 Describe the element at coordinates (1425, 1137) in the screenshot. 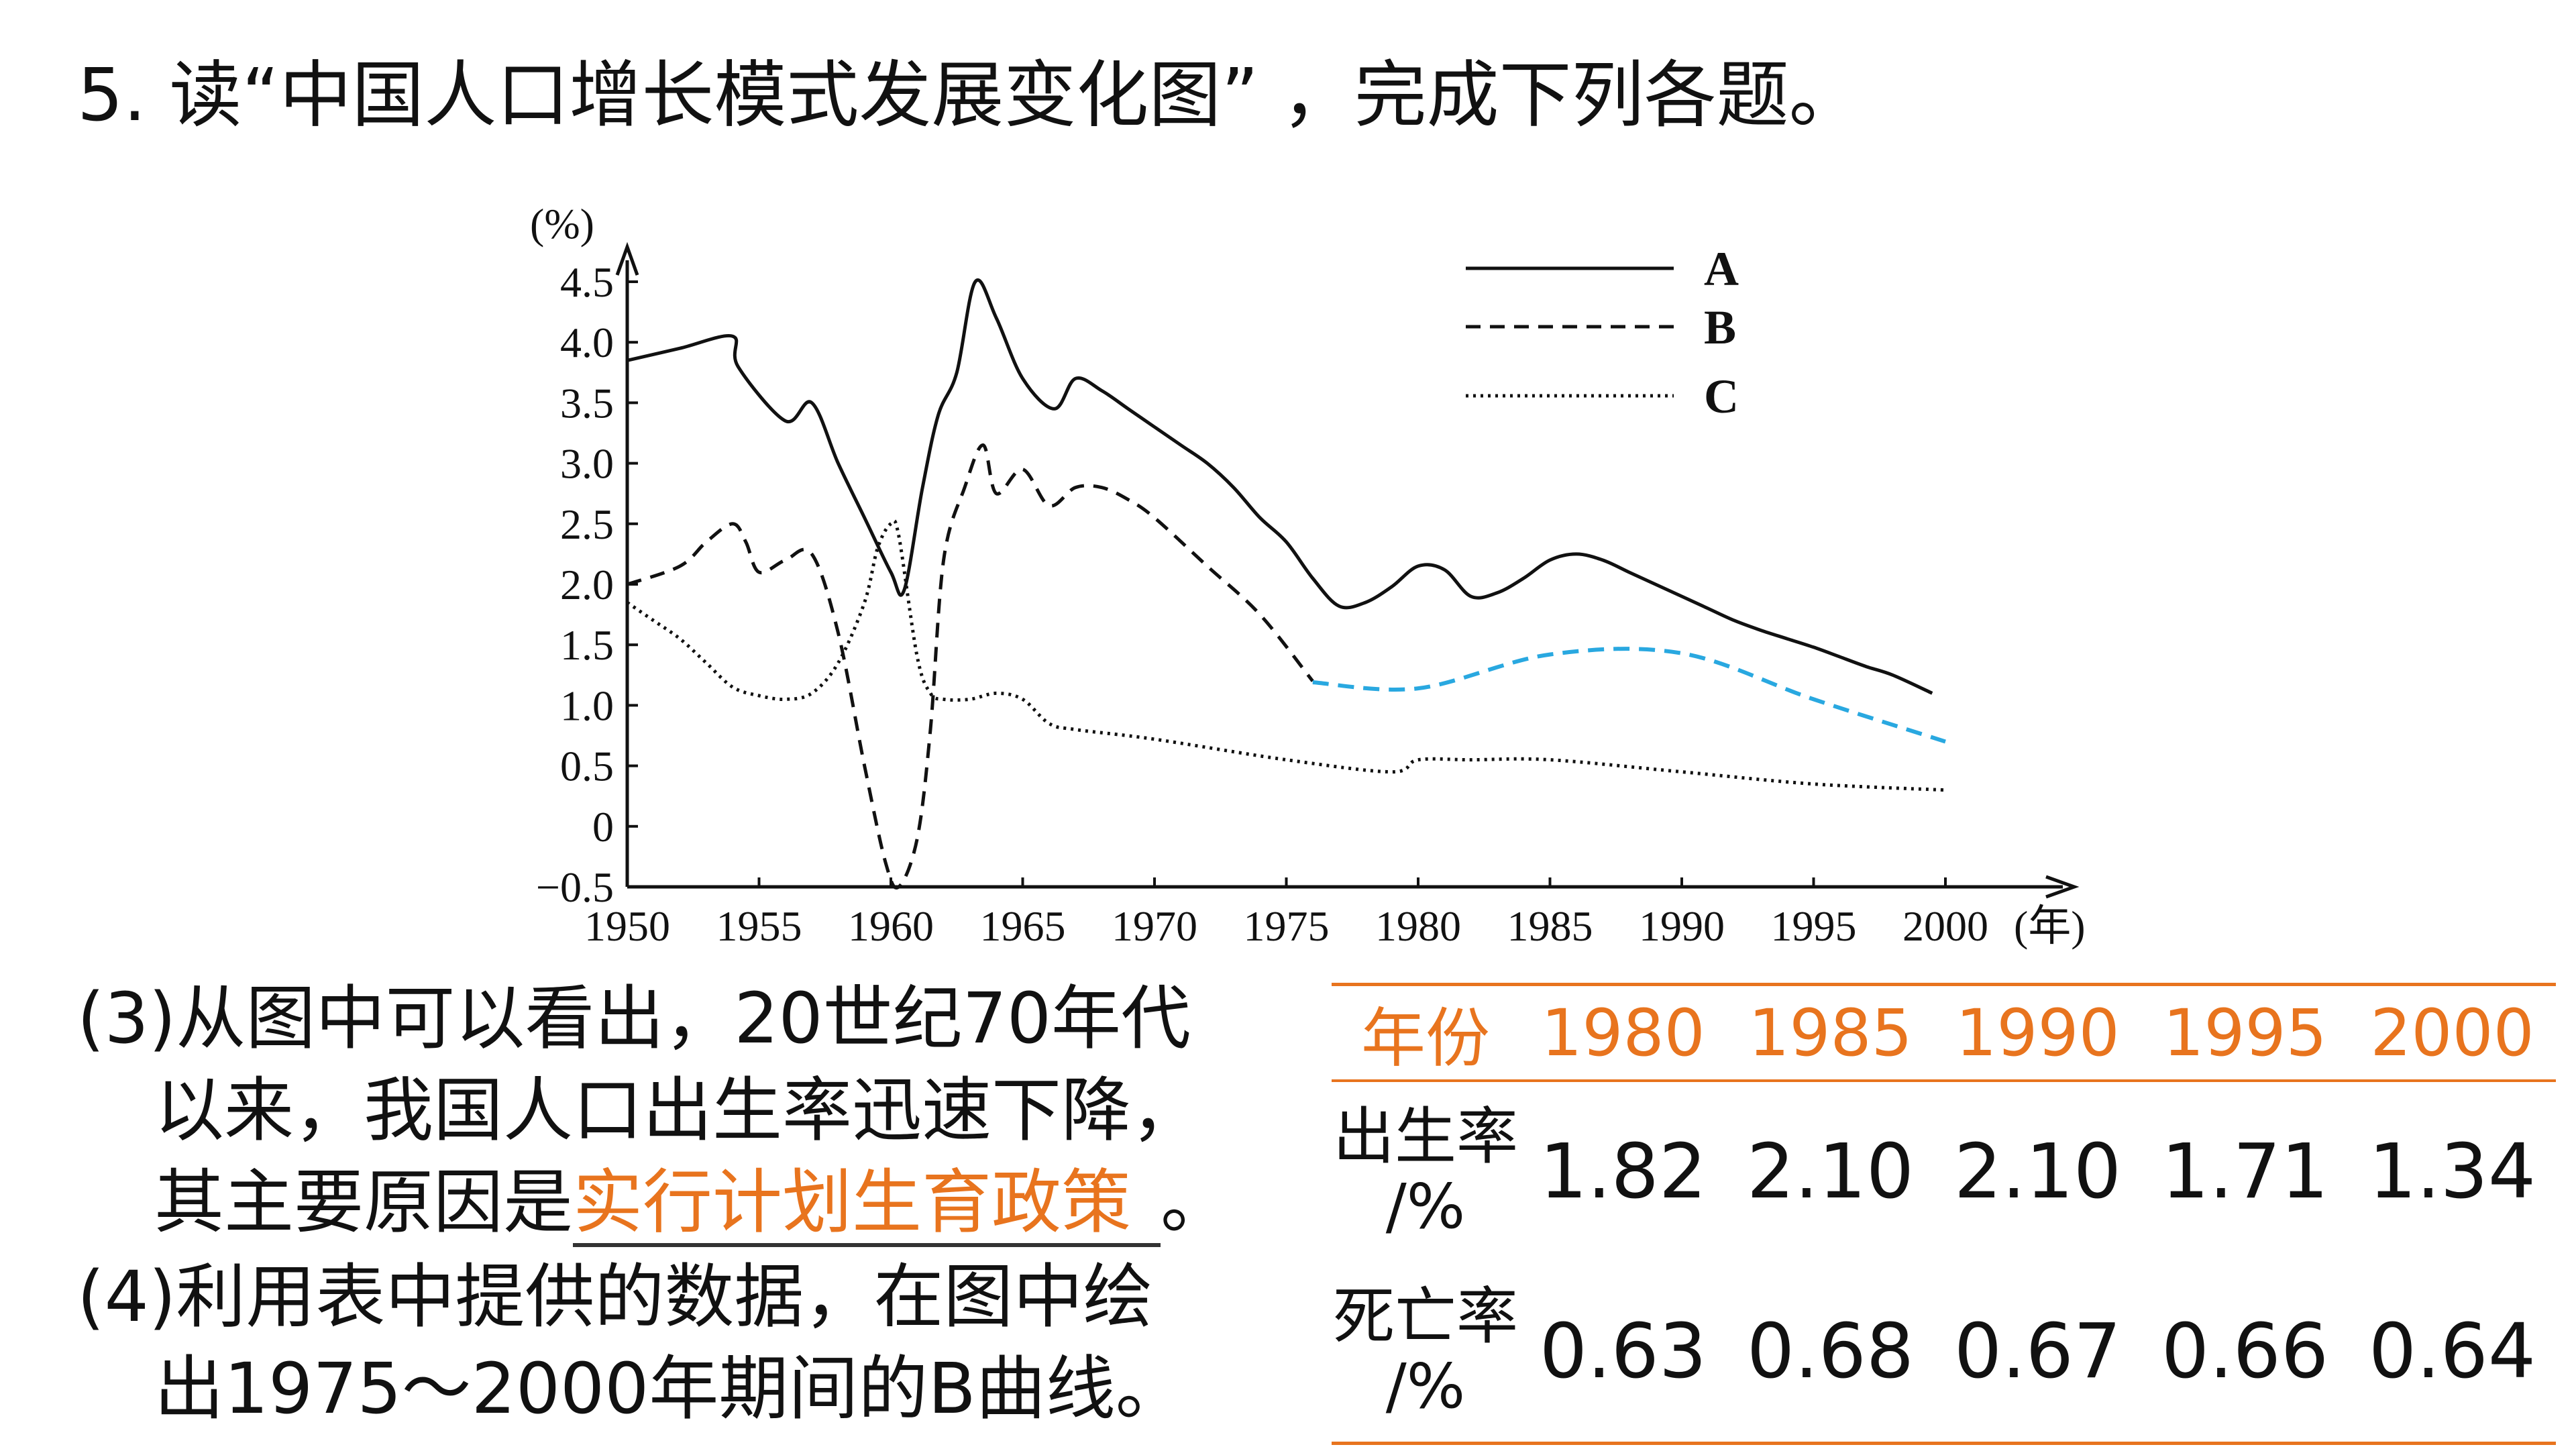

I see `row-label-line-1: 出生率` at that location.